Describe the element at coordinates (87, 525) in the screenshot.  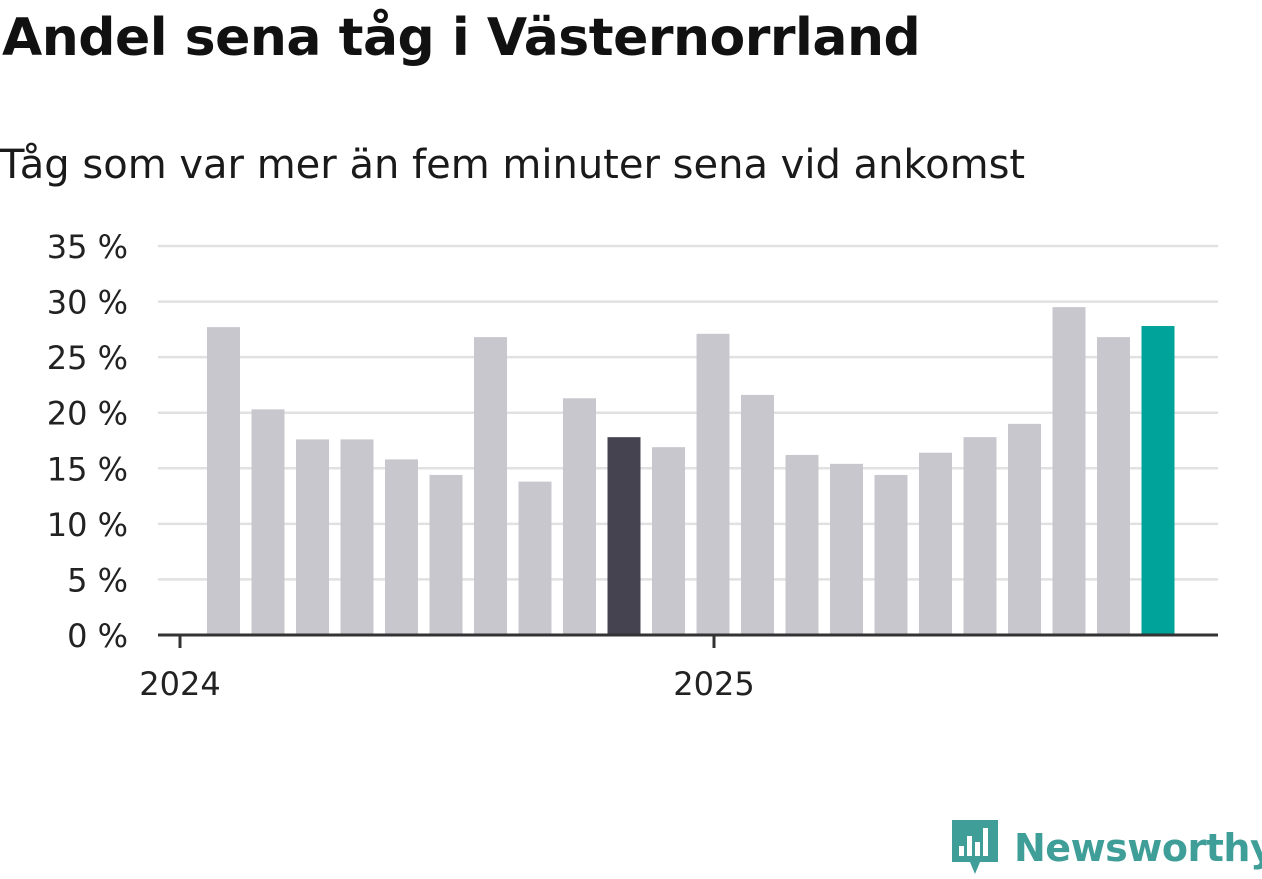
I see `y-tick-label: 10 %` at that location.